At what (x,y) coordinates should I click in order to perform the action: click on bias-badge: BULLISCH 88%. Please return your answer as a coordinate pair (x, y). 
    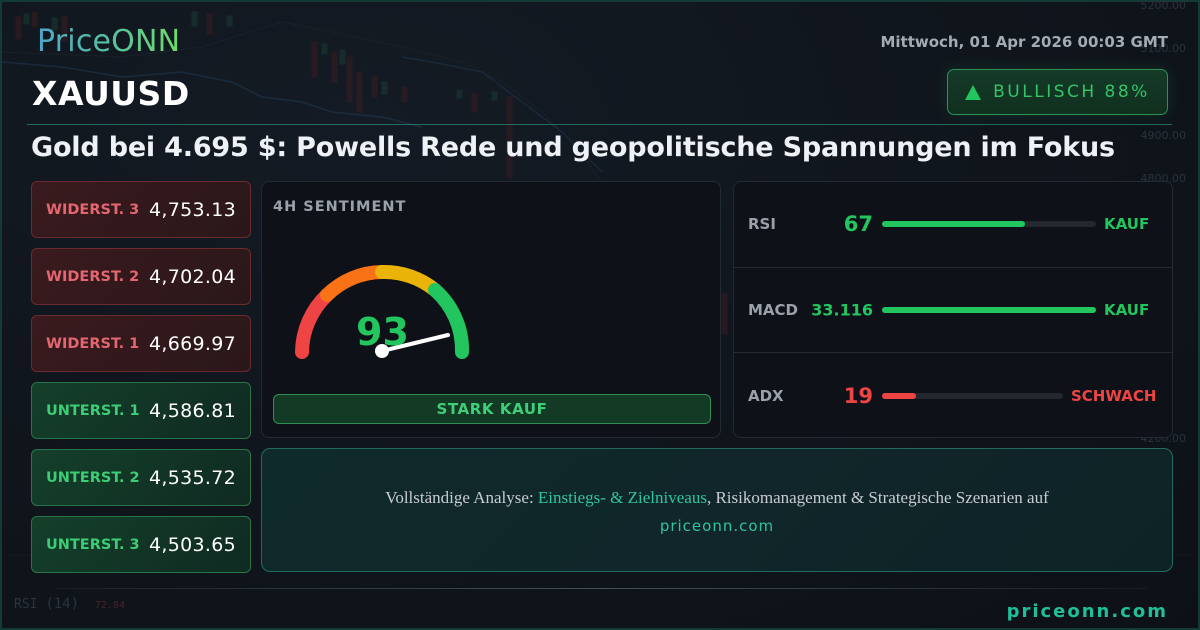
    Looking at the image, I should click on (1057, 92).